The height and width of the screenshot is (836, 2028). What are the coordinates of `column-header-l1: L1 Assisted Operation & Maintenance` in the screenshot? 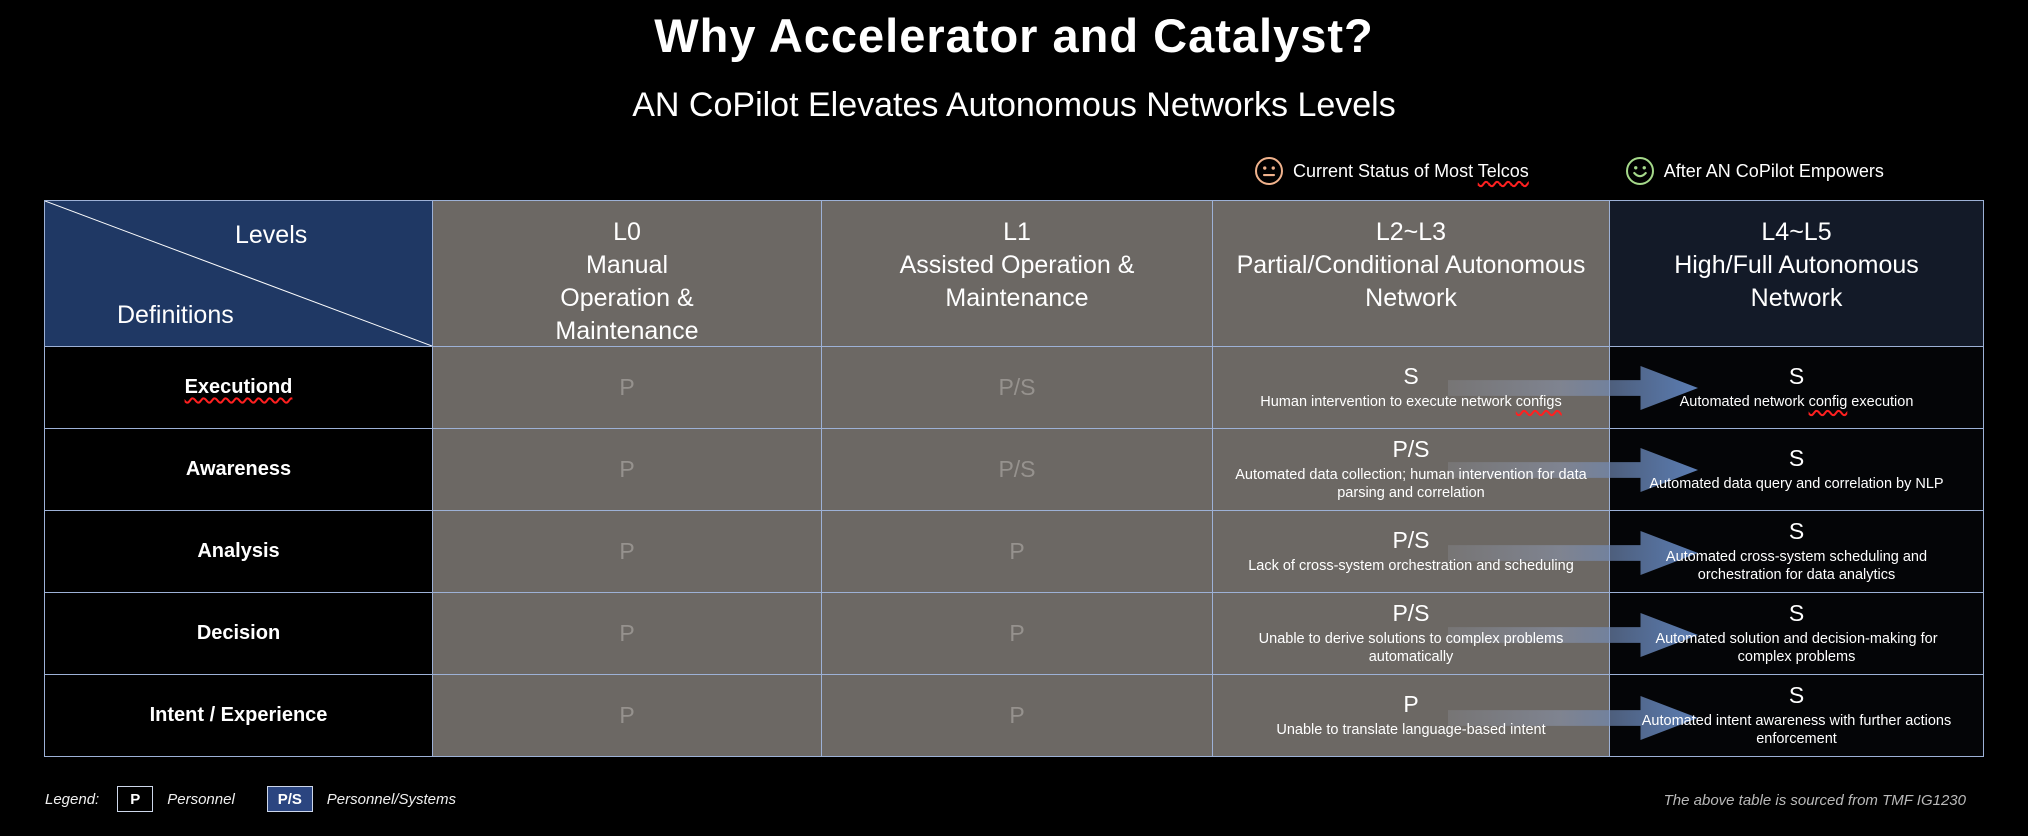 It's located at (1017, 273).